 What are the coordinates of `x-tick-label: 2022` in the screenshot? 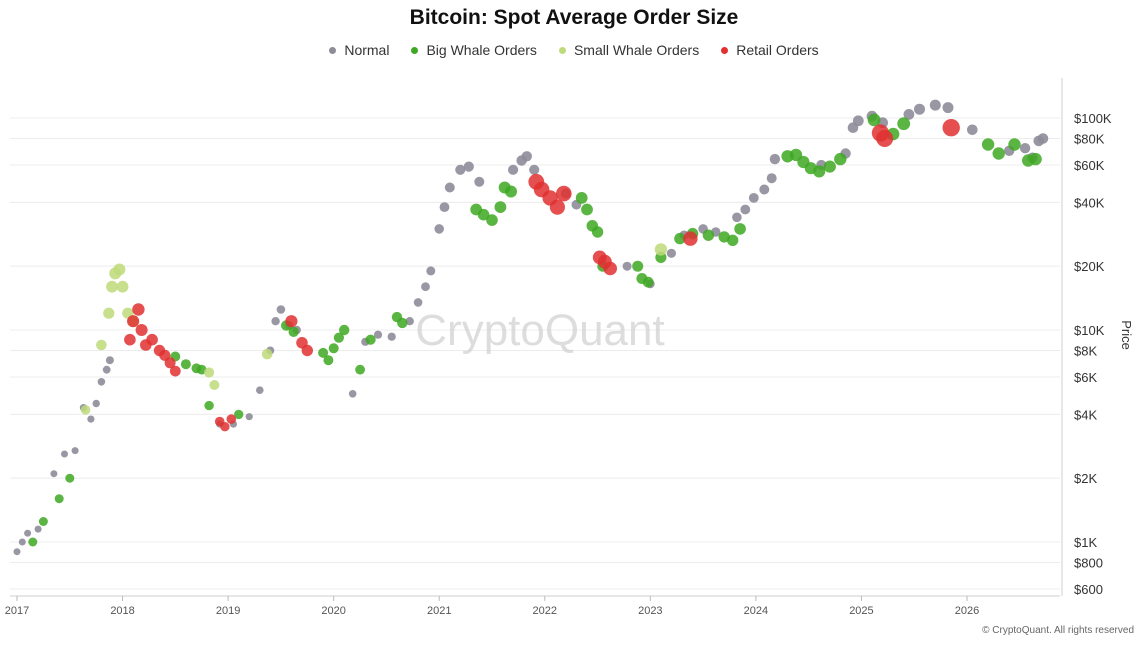 It's located at (545, 611).